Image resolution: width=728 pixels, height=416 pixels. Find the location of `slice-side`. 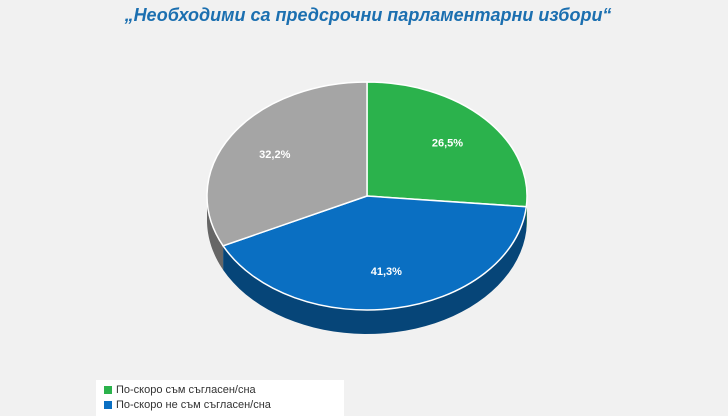

slice-side is located at coordinates (375, 270).